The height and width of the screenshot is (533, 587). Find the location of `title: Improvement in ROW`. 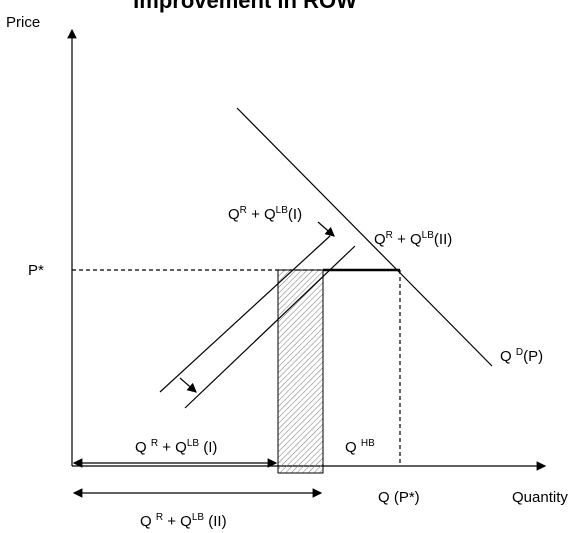

title: Improvement in ROW is located at coordinates (245, 6).